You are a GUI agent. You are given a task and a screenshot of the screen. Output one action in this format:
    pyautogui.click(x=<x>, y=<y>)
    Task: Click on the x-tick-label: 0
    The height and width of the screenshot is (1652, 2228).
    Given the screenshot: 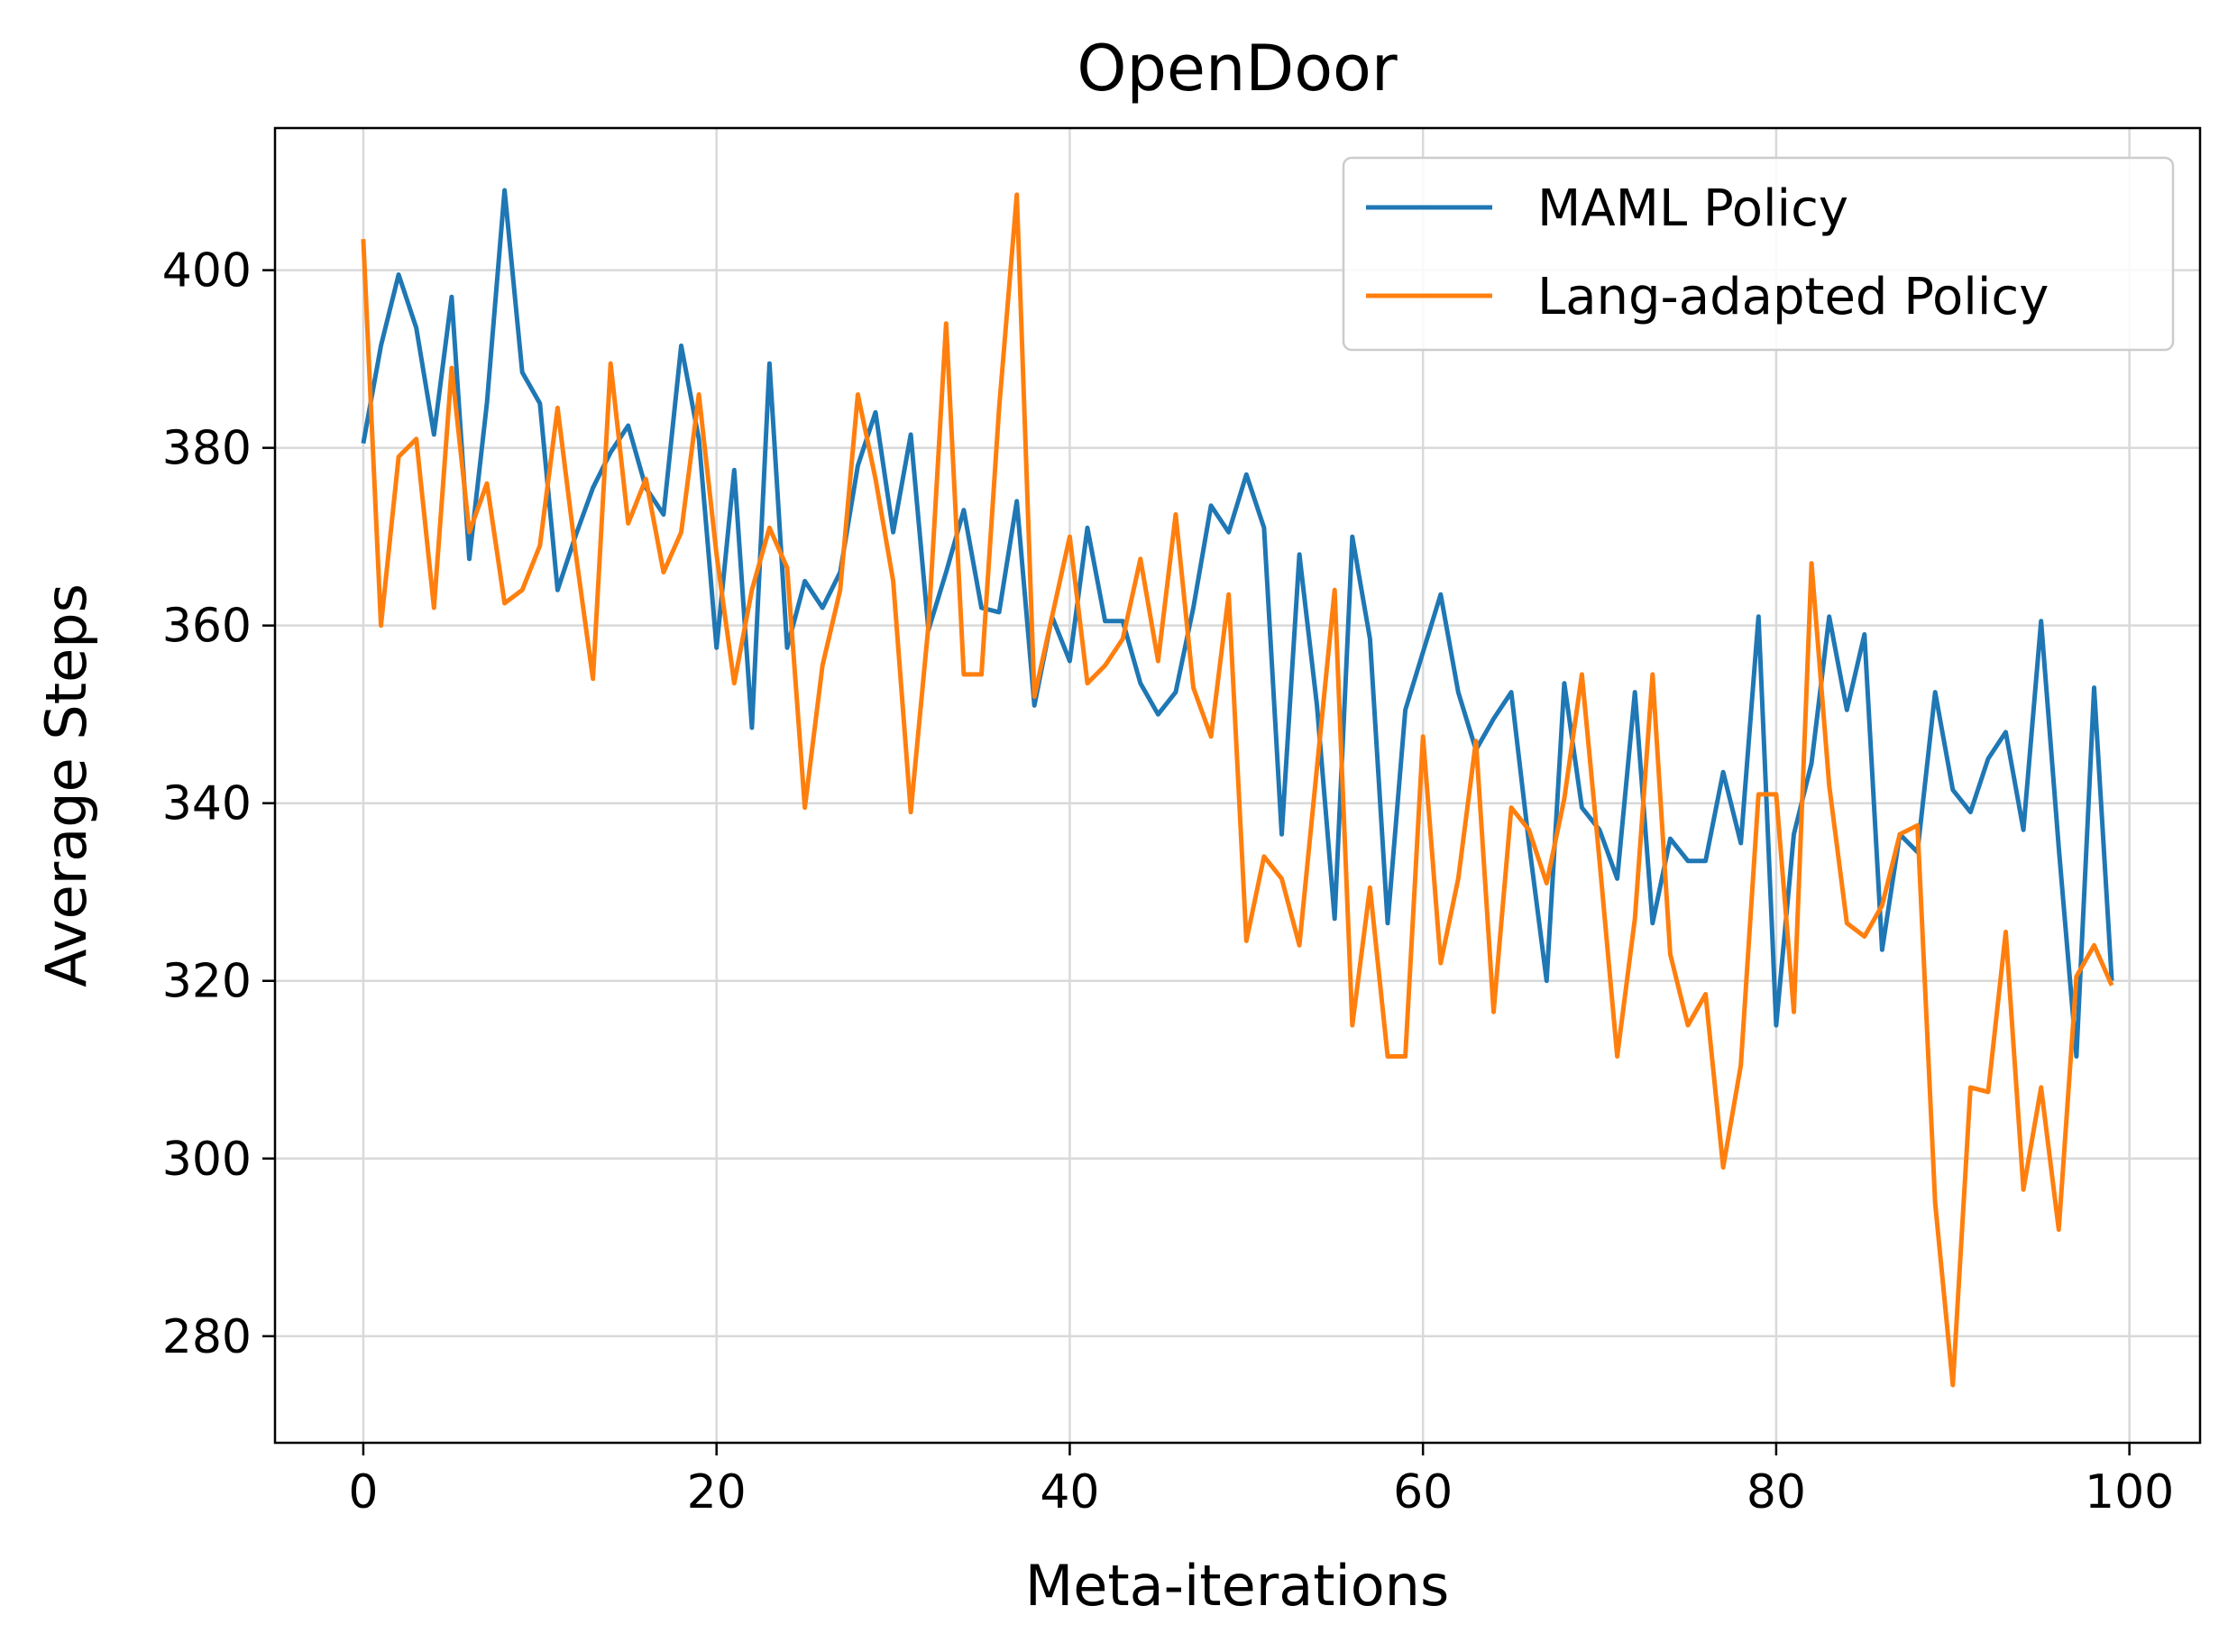 What is the action you would take?
    pyautogui.click(x=363, y=1492)
    